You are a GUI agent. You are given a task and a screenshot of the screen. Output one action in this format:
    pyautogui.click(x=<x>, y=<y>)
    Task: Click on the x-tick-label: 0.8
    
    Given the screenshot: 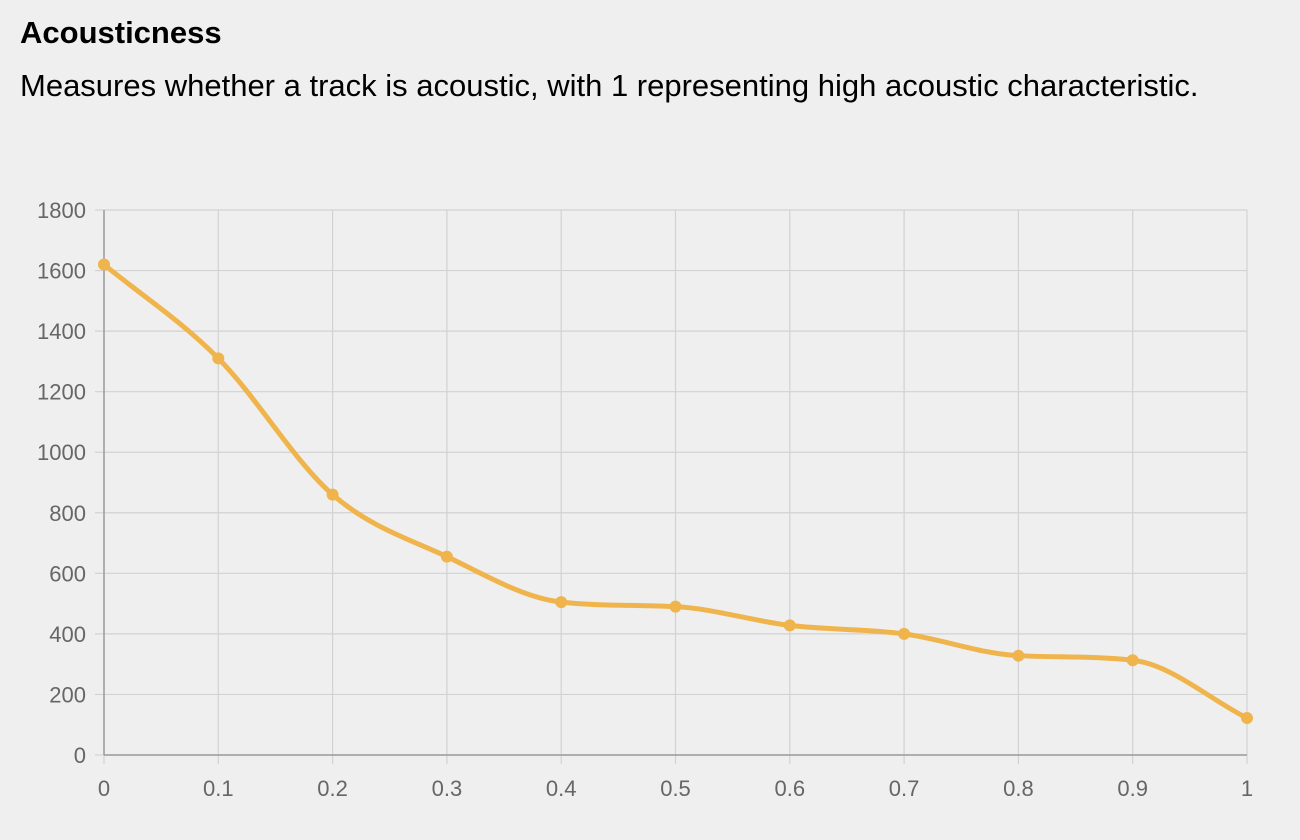 What is the action you would take?
    pyautogui.click(x=1018, y=788)
    